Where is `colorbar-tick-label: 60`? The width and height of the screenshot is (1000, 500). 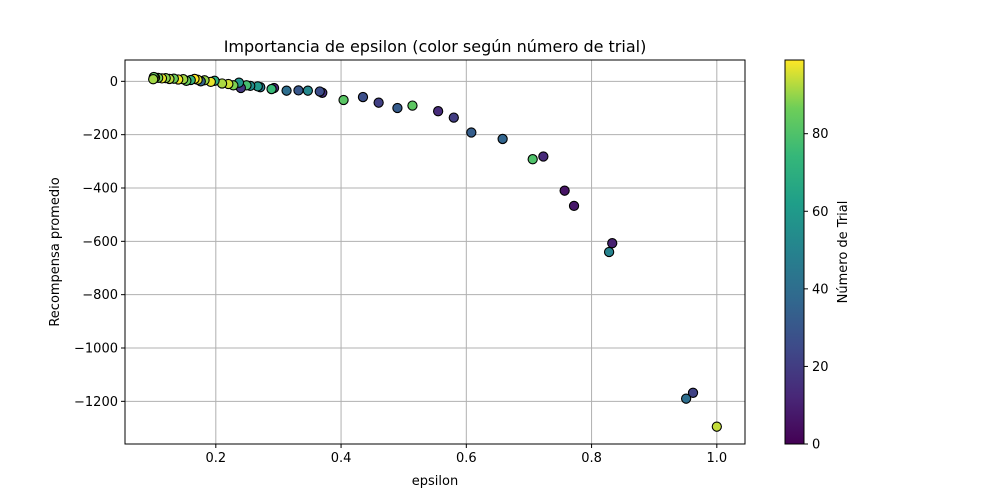
colorbar-tick-label: 60 is located at coordinates (820, 212).